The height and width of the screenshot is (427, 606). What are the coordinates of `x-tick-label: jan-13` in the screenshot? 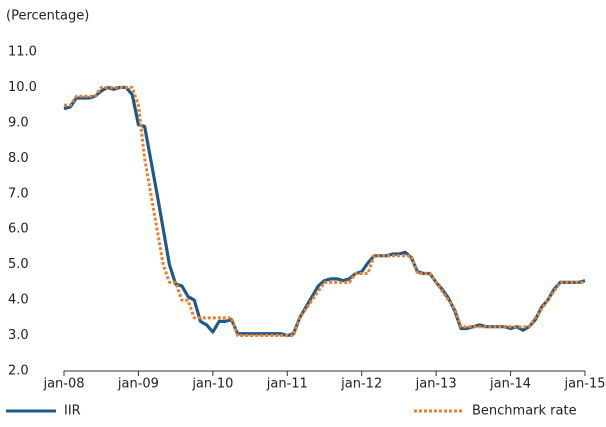 It's located at (436, 384).